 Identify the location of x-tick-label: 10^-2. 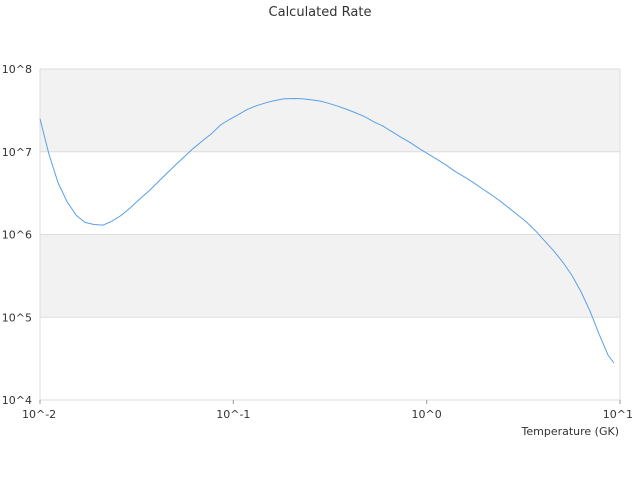
(39, 414).